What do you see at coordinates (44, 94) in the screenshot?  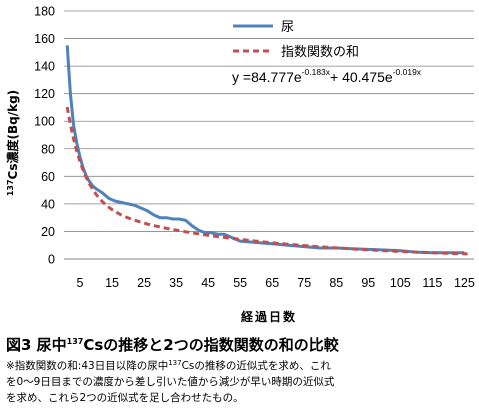 I see `y-tick-label: 120` at bounding box center [44, 94].